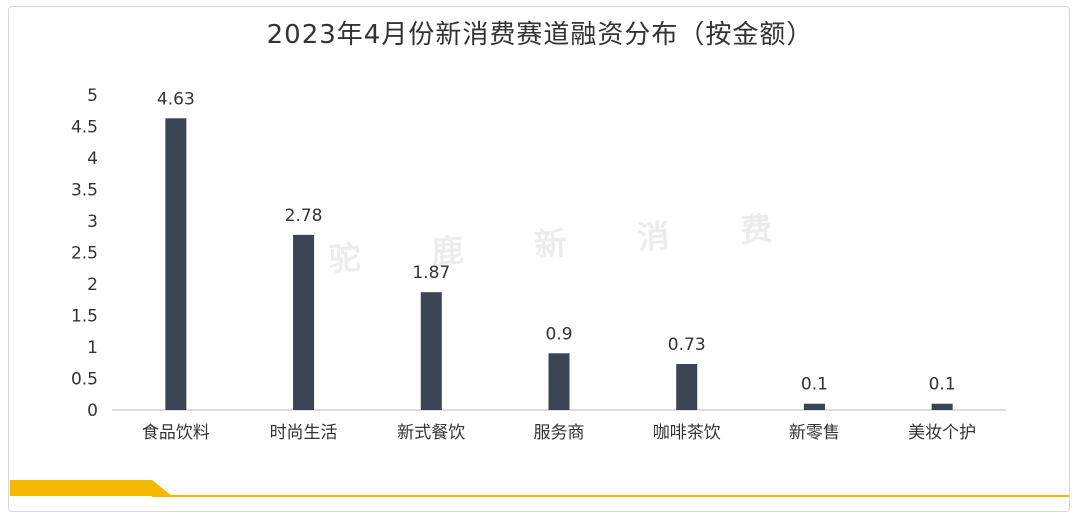 This screenshot has height=524, width=1080. What do you see at coordinates (558, 334) in the screenshot?
I see `data-label: 0.9` at bounding box center [558, 334].